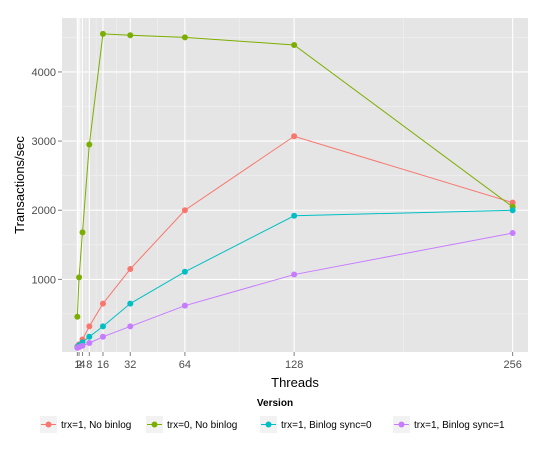  I want to click on x-tick-label: 4, so click(82, 365).